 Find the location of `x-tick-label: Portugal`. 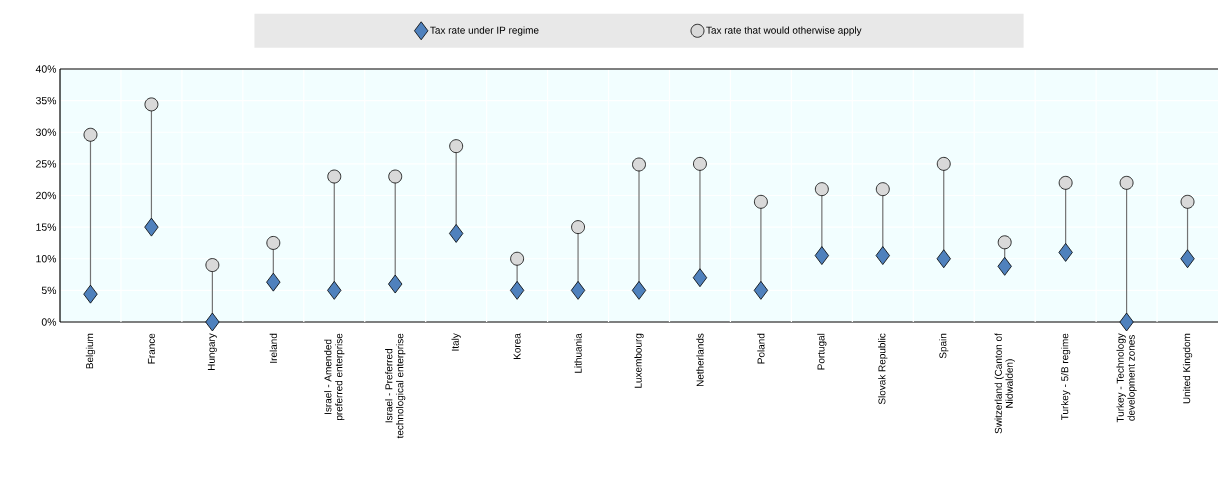

x-tick-label: Portugal is located at coordinates (822, 351).